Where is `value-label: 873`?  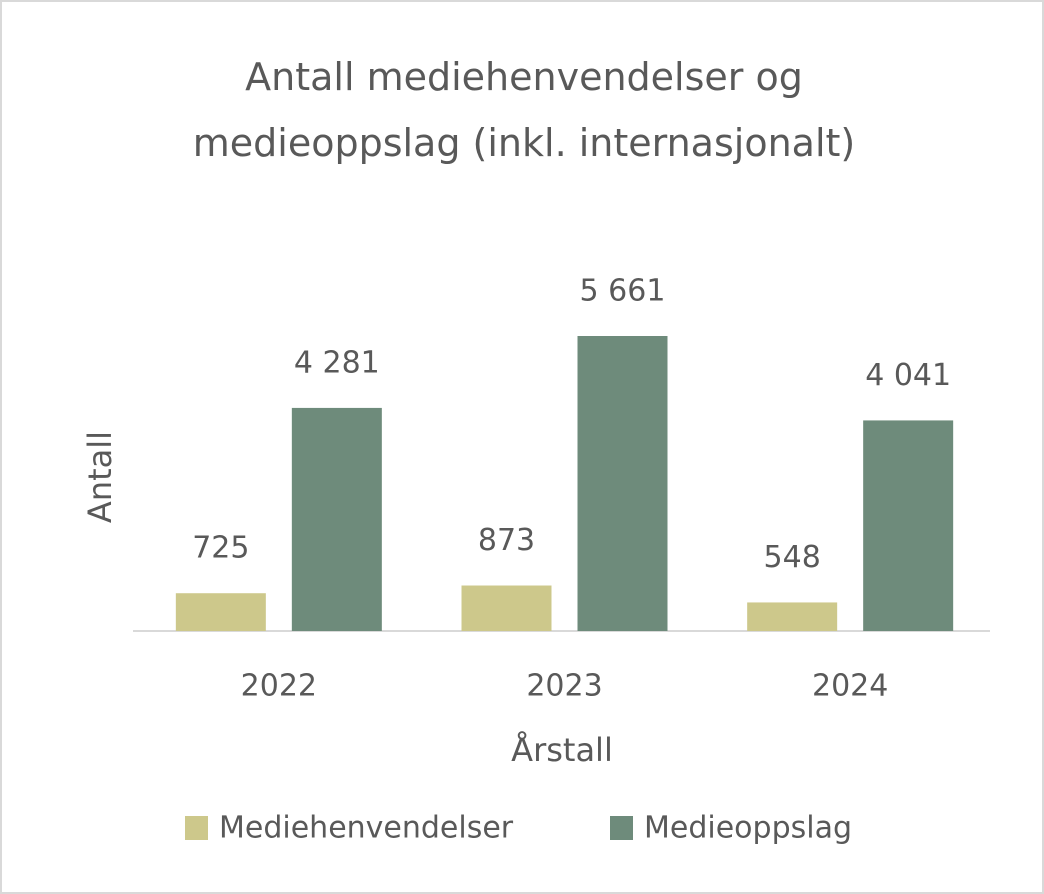 value-label: 873 is located at coordinates (506, 540).